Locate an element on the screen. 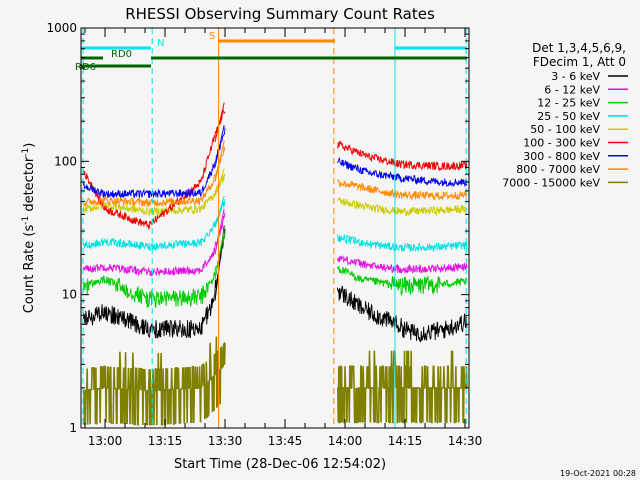 The width and height of the screenshot is (640, 480). series-50-100-kev-line is located at coordinates (275, 195).